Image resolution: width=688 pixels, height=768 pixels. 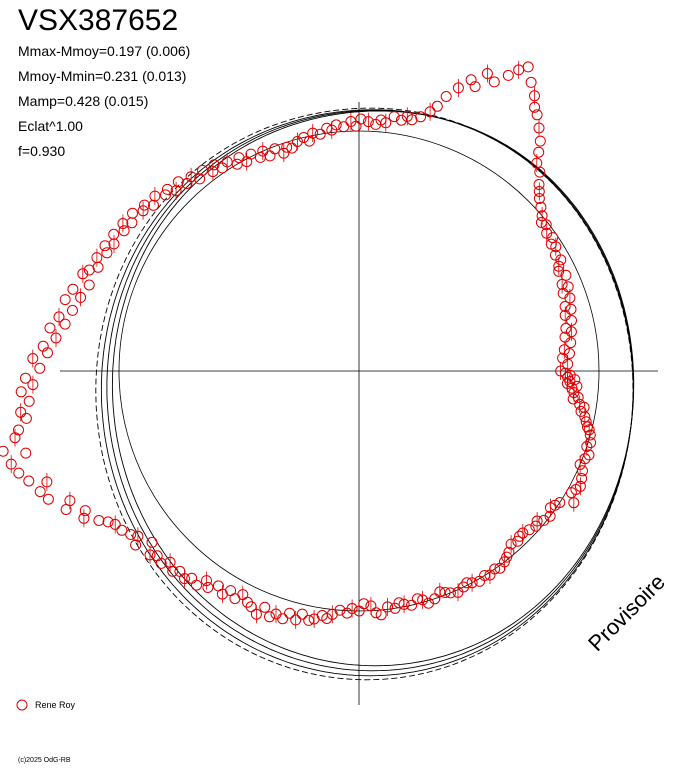 What do you see at coordinates (22, 705) in the screenshot?
I see `legend-circle` at bounding box center [22, 705].